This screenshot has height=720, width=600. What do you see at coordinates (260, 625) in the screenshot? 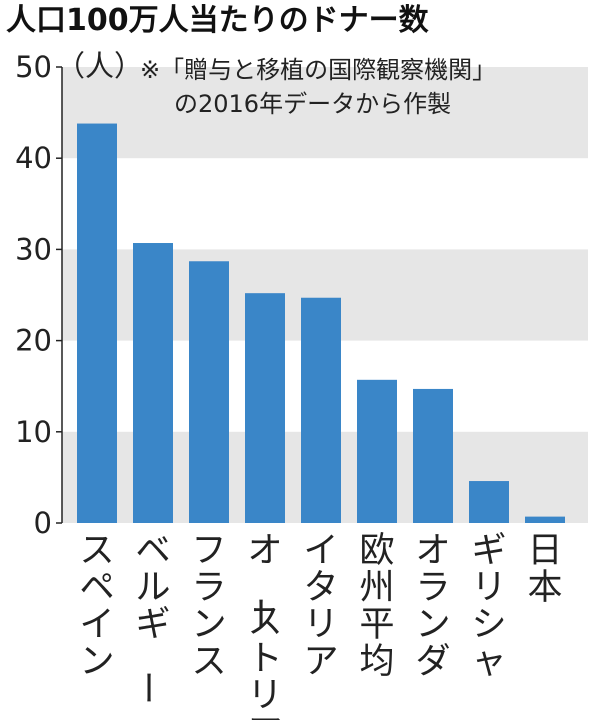
I see `x-tick-label: オーストリア` at bounding box center [260, 625].